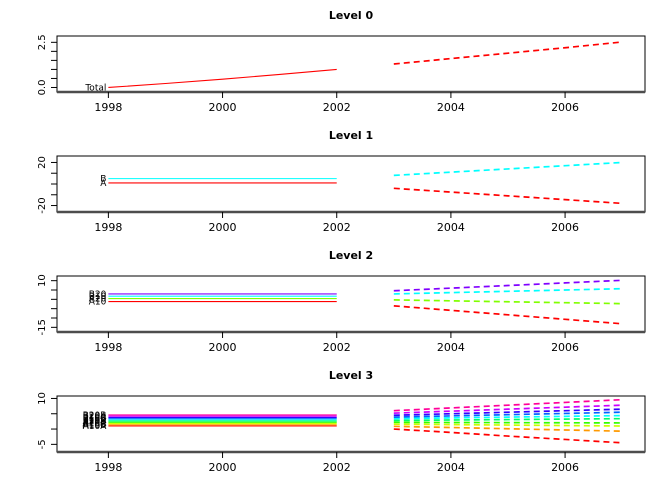 This screenshot has height=480, width=672. I want to click on series-label-B10B: B10B, so click(95, 420).